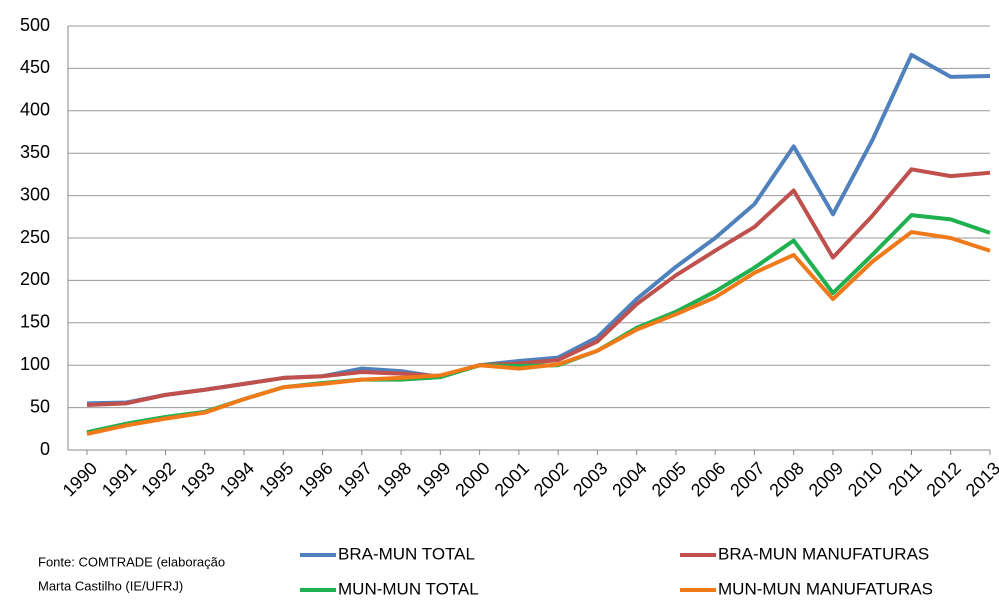 The height and width of the screenshot is (607, 999). What do you see at coordinates (35, 194) in the screenshot?
I see `y-tick-label: 300` at bounding box center [35, 194].